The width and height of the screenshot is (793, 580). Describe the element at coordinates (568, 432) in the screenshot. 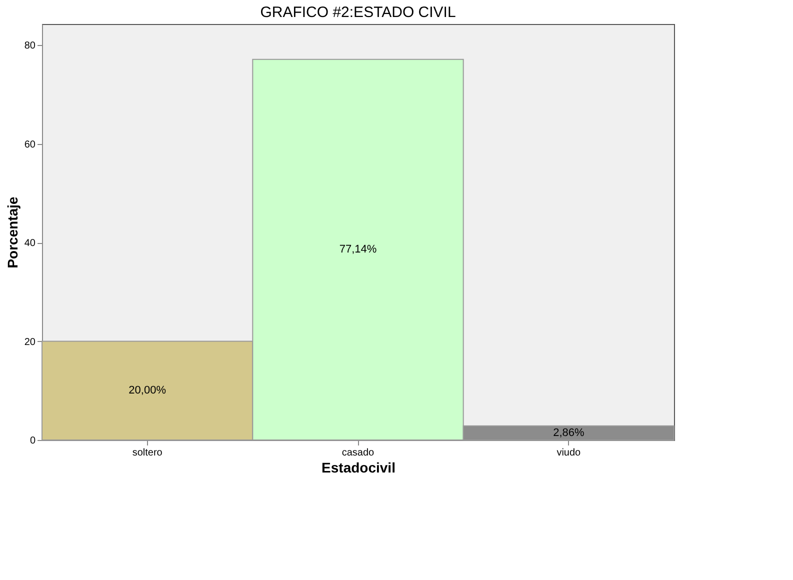

I see `data-label: 2,86%` at that location.